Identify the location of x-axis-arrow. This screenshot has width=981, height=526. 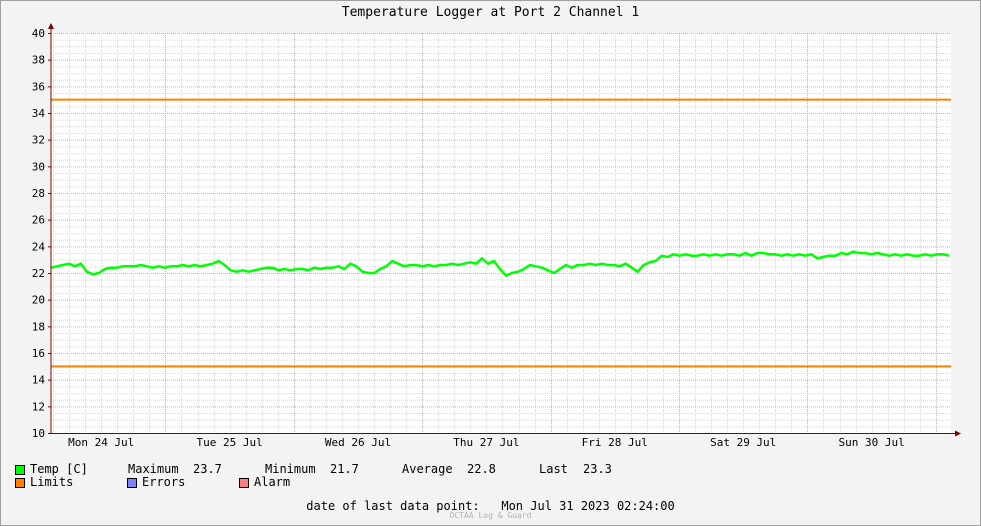
(958, 433).